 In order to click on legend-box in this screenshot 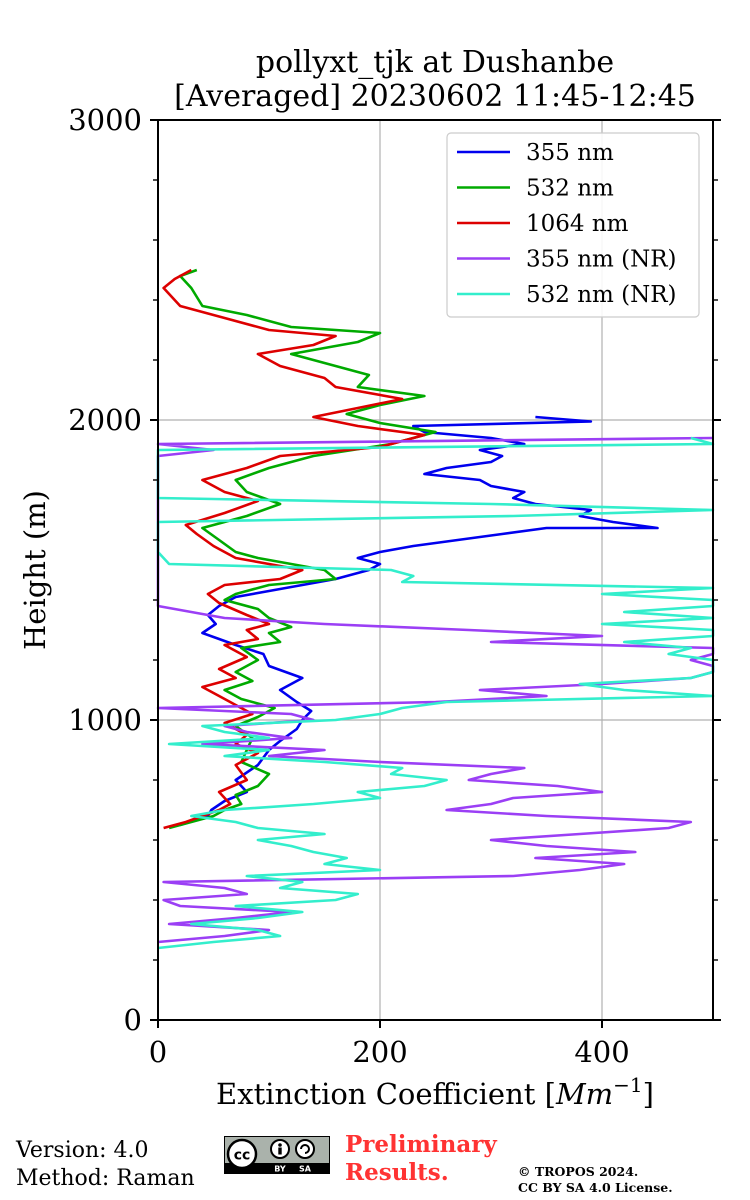, I will do `click(573, 225)`.